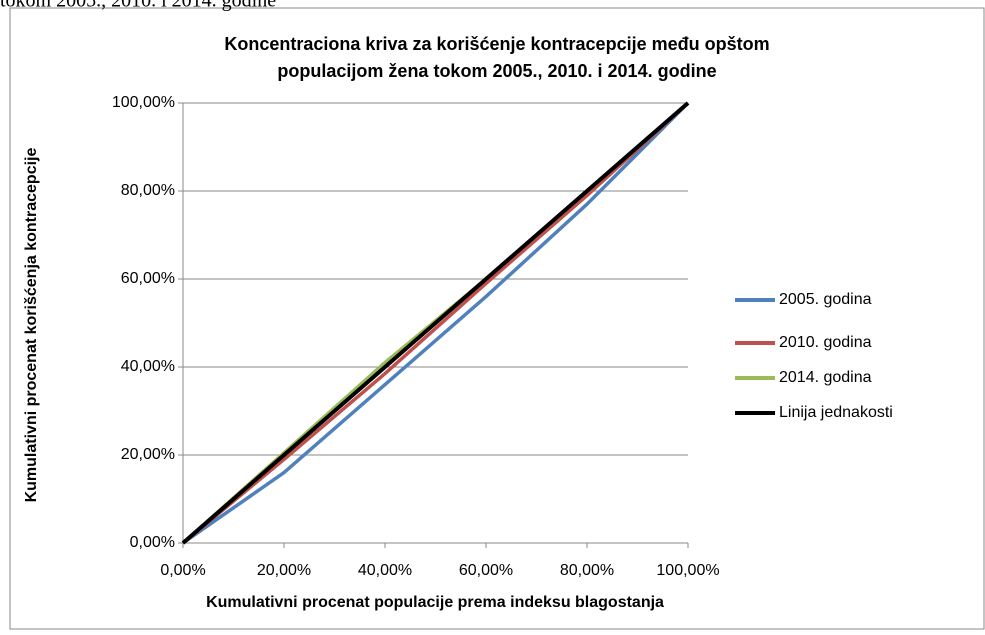 The height and width of the screenshot is (635, 985). What do you see at coordinates (148, 278) in the screenshot?
I see `y-tick-label: 60,00%` at bounding box center [148, 278].